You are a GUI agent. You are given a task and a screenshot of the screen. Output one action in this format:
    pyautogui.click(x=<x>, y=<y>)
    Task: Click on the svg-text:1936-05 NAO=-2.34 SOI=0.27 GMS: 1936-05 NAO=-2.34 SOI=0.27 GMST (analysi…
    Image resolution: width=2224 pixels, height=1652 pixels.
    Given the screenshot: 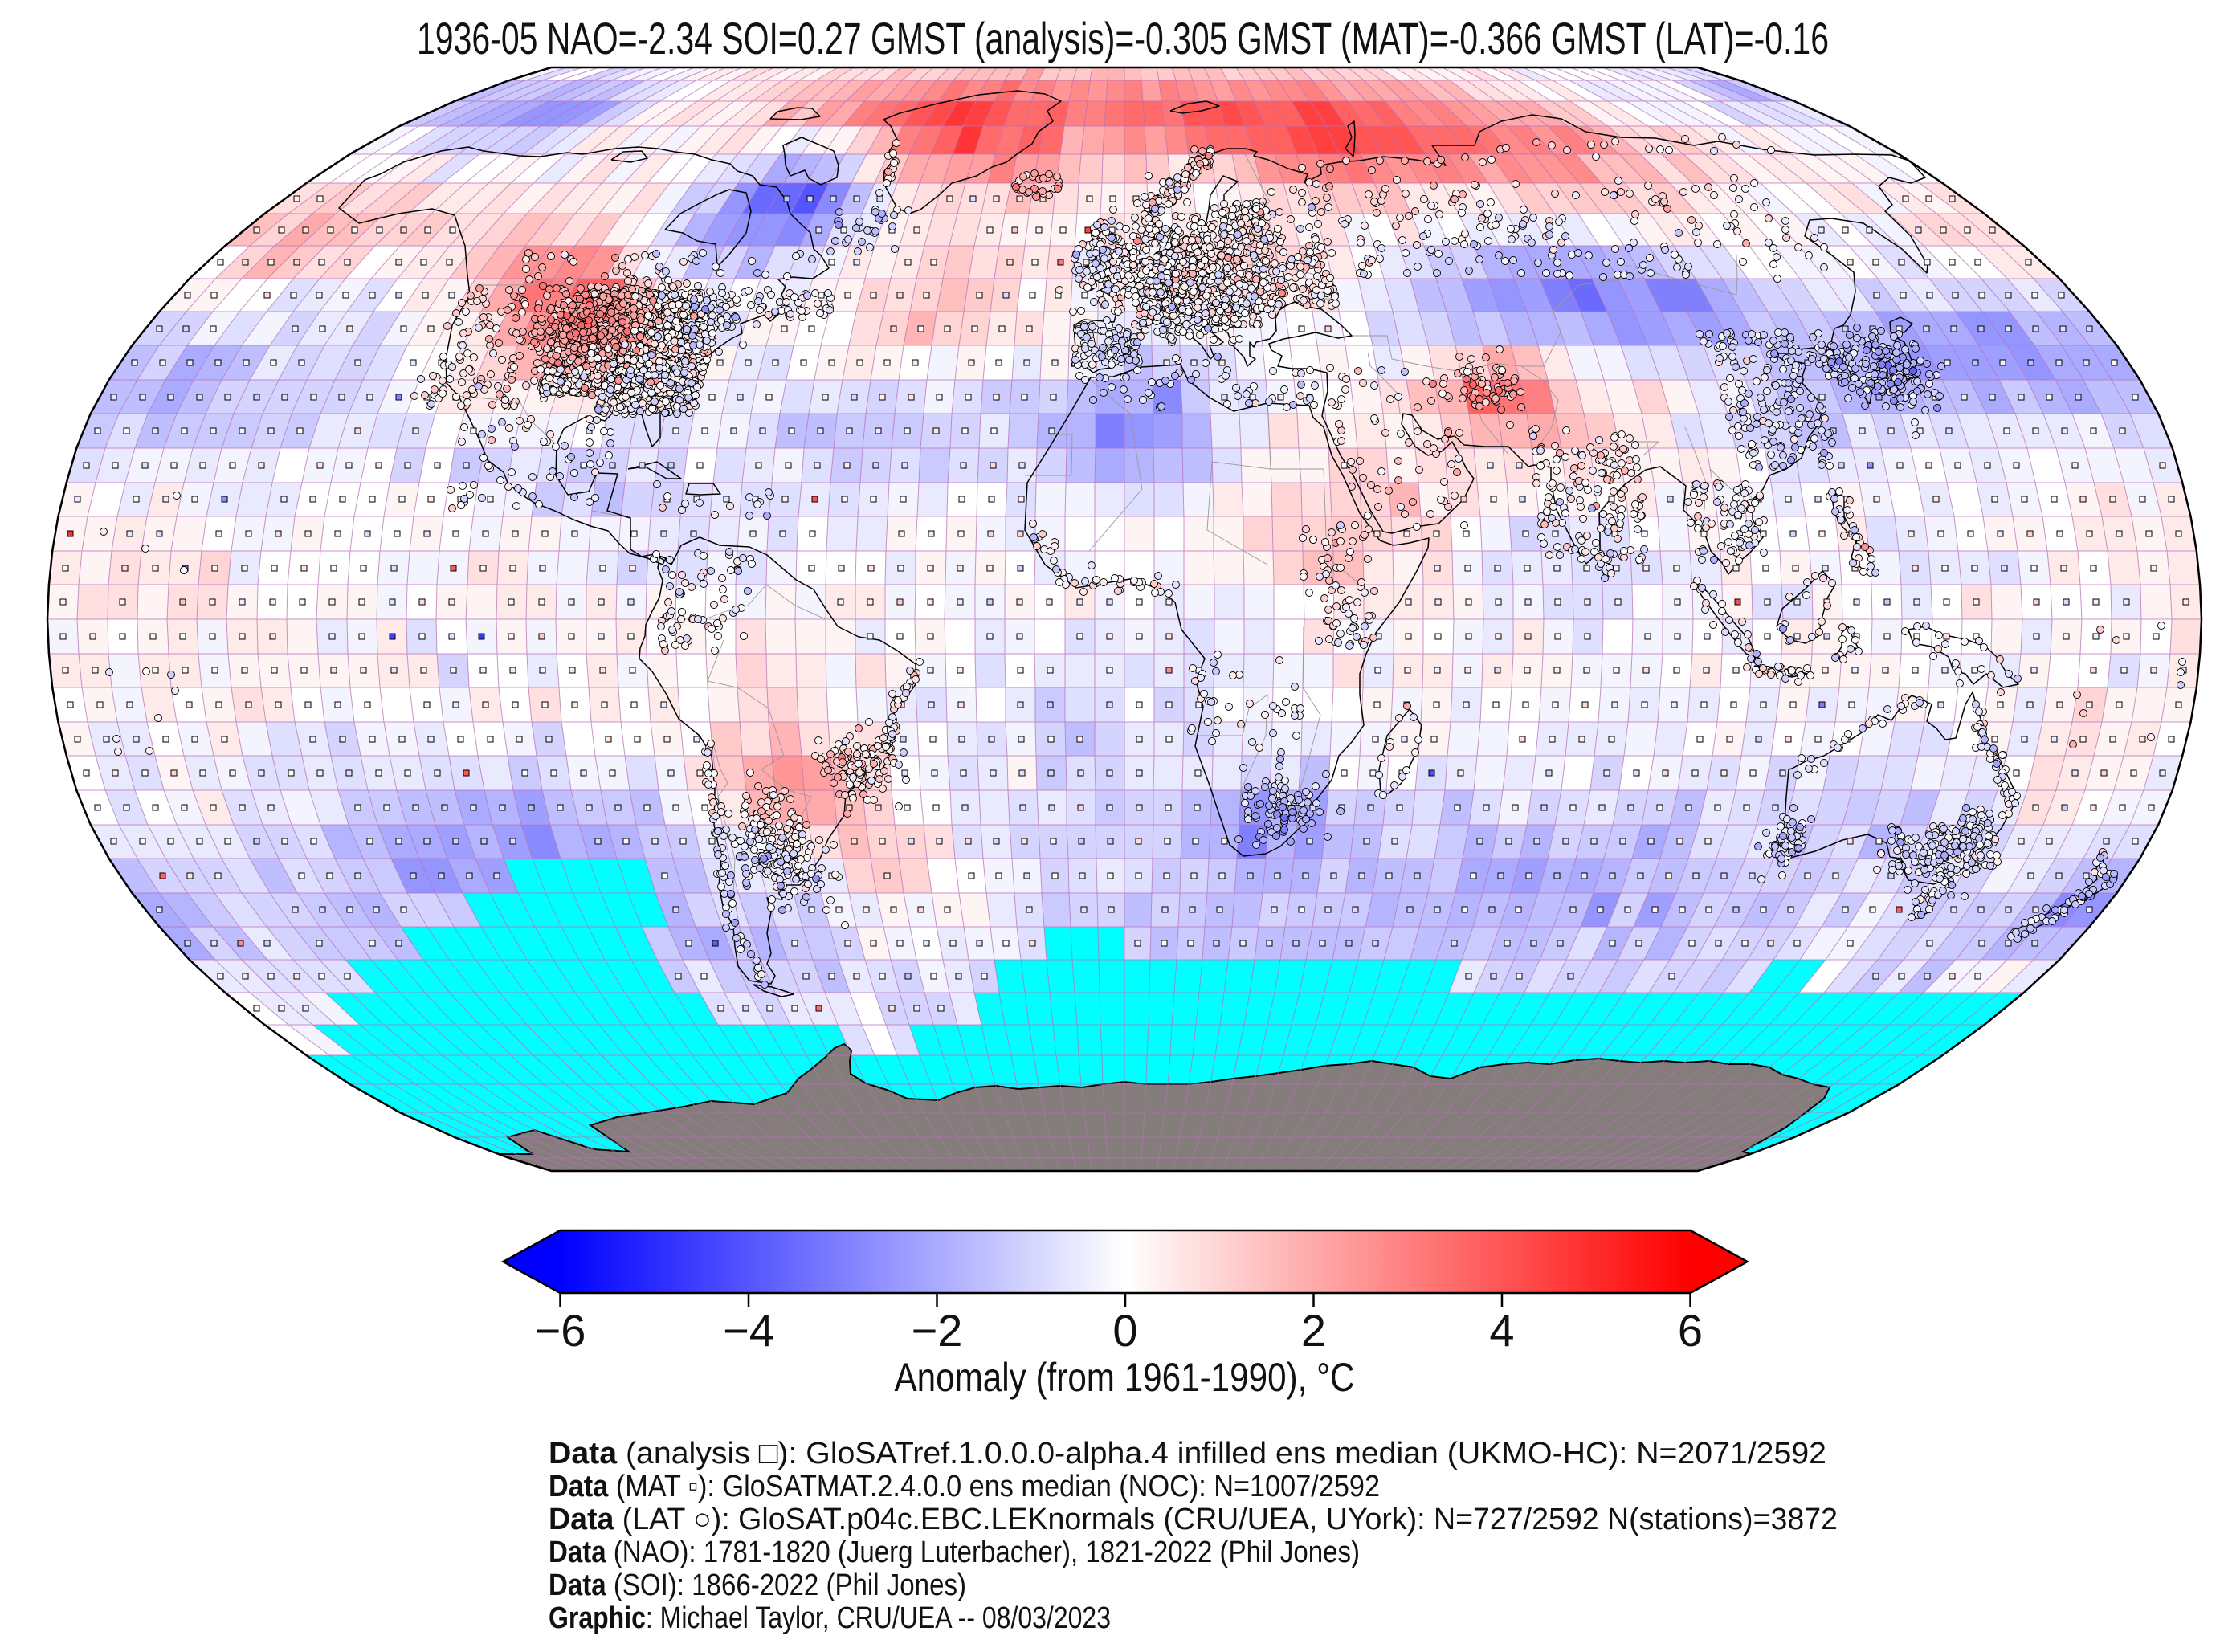 What is the action you would take?
    pyautogui.click(x=1123, y=38)
    